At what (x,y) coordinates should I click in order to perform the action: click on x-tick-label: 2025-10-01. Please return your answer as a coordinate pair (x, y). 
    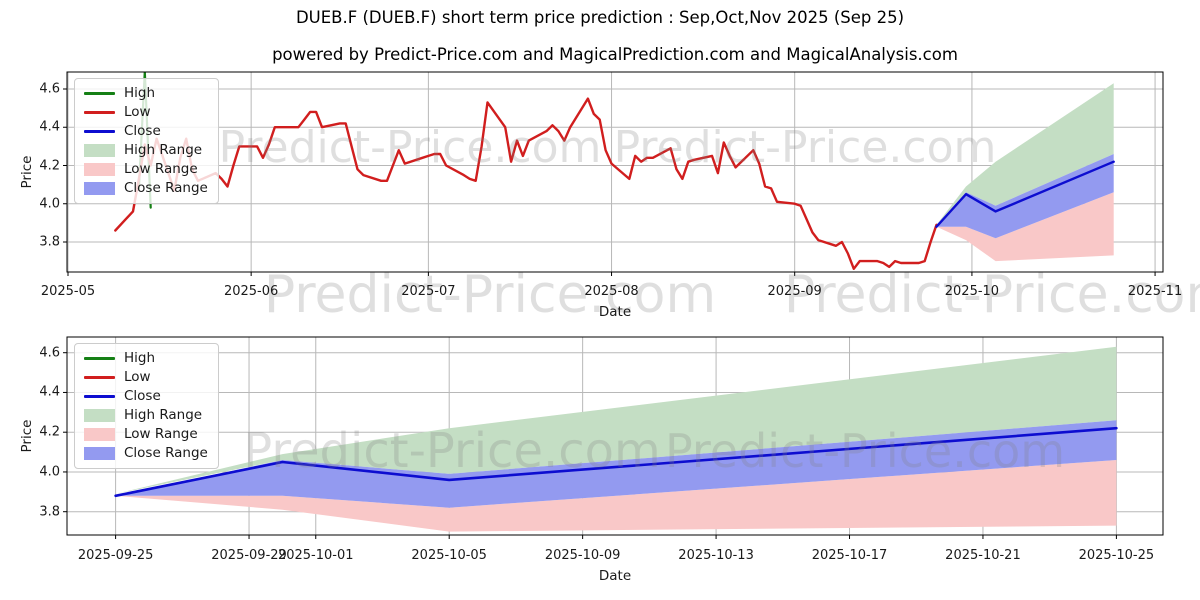
    Looking at the image, I should click on (315, 555).